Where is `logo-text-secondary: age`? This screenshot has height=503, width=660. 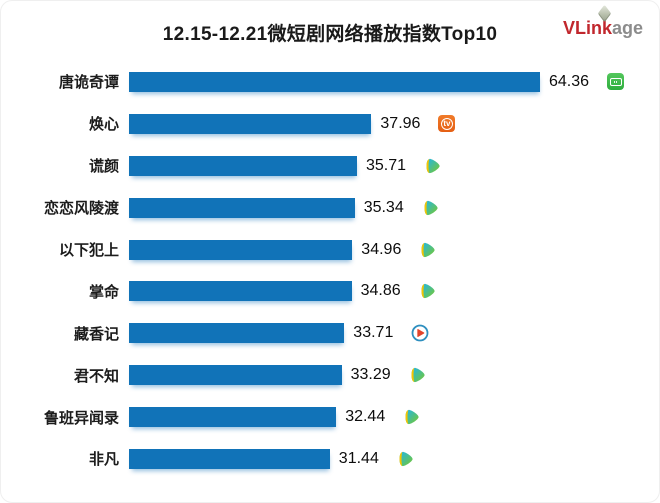 logo-text-secondary: age is located at coordinates (627, 28).